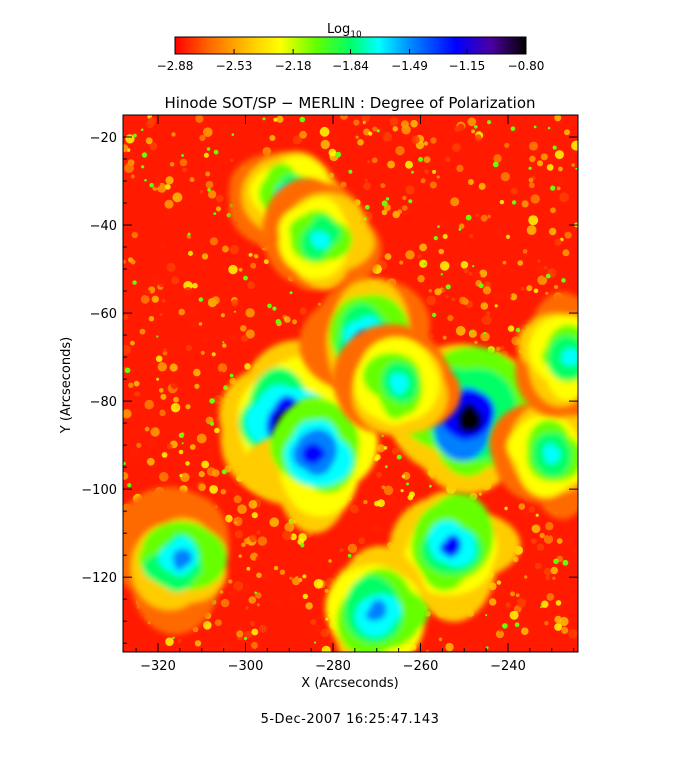  I want to click on colorbar-label: Log10, so click(344, 31).